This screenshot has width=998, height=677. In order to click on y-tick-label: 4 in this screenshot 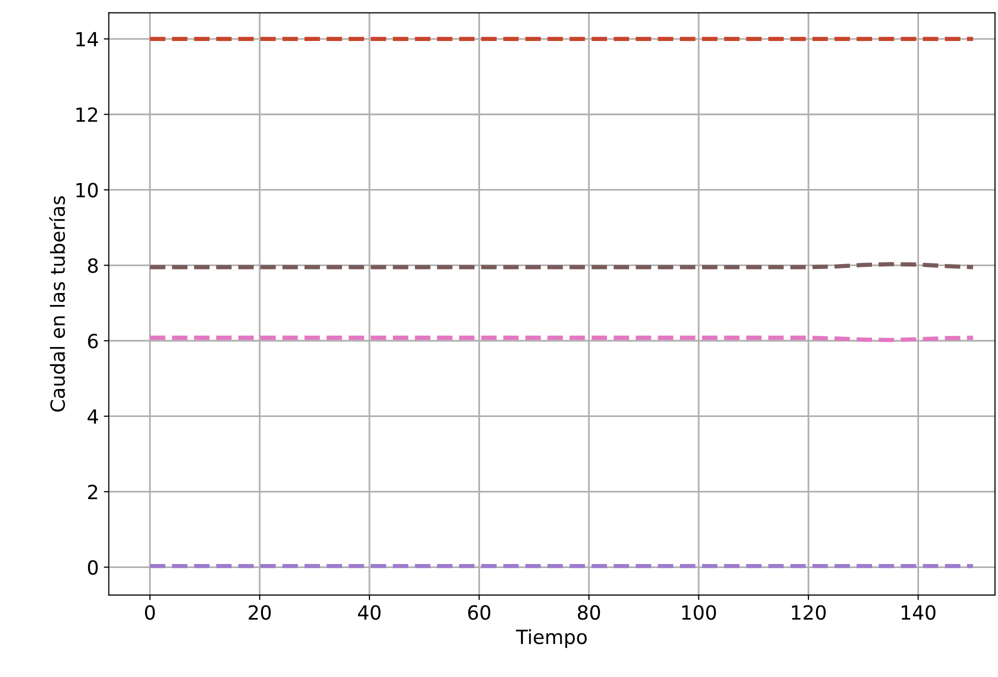, I will do `click(93, 416)`.